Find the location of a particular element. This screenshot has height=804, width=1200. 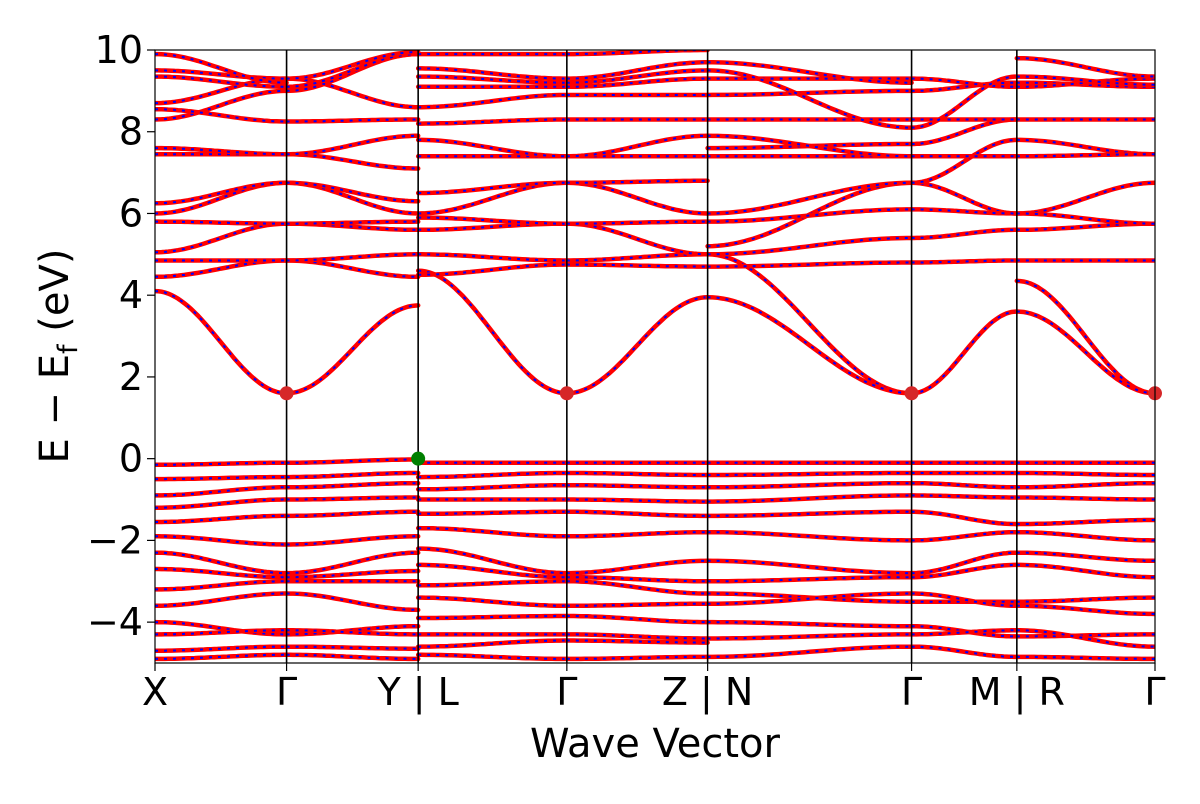

x-tick-label-6: M | R is located at coordinates (1017, 692).